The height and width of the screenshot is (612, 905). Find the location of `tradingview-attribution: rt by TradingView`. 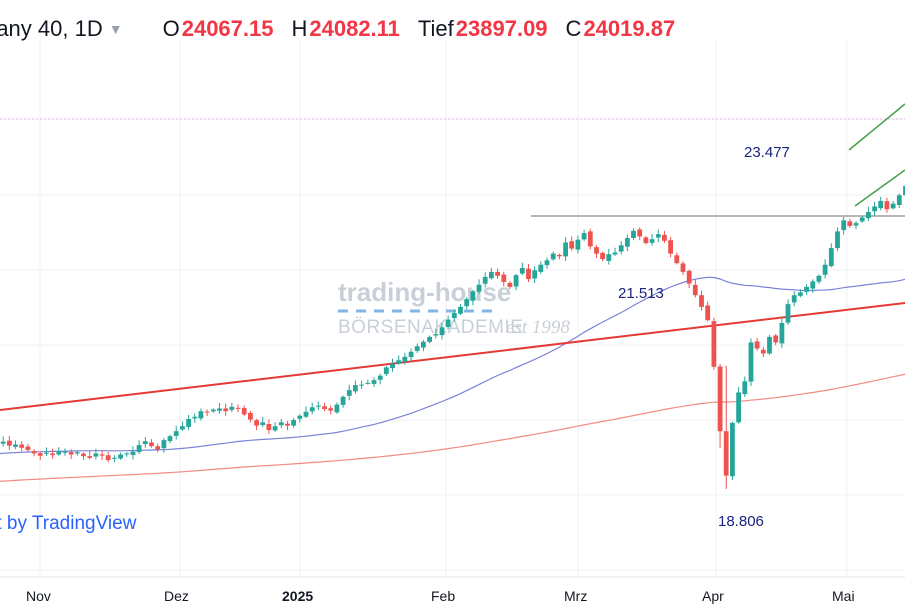

tradingview-attribution: rt by TradingView is located at coordinates (68, 524).